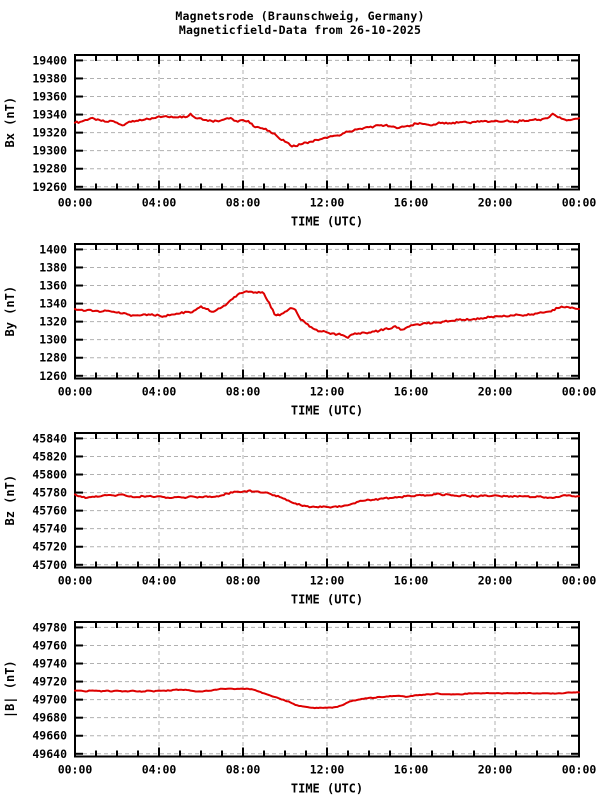 This screenshot has width=600, height=800. Describe the element at coordinates (53, 286) in the screenshot. I see `y-tick-label: 1360` at that location.